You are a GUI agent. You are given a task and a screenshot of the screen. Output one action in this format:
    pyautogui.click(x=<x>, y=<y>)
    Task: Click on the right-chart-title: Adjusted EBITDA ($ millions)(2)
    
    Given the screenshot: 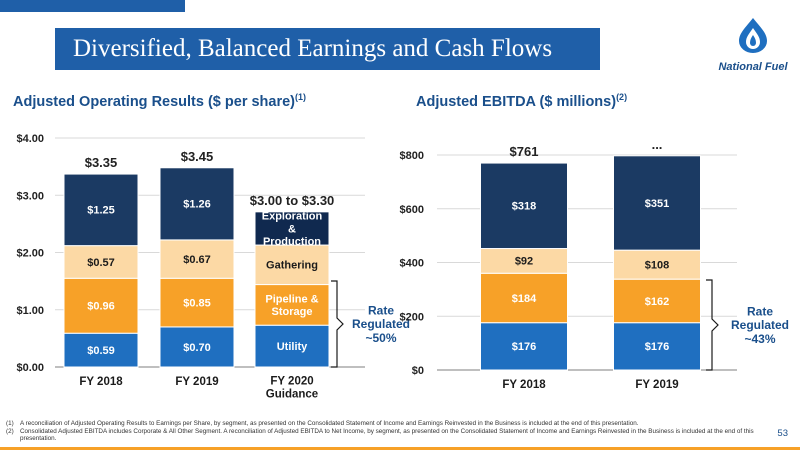 What is the action you would take?
    pyautogui.click(x=521, y=101)
    